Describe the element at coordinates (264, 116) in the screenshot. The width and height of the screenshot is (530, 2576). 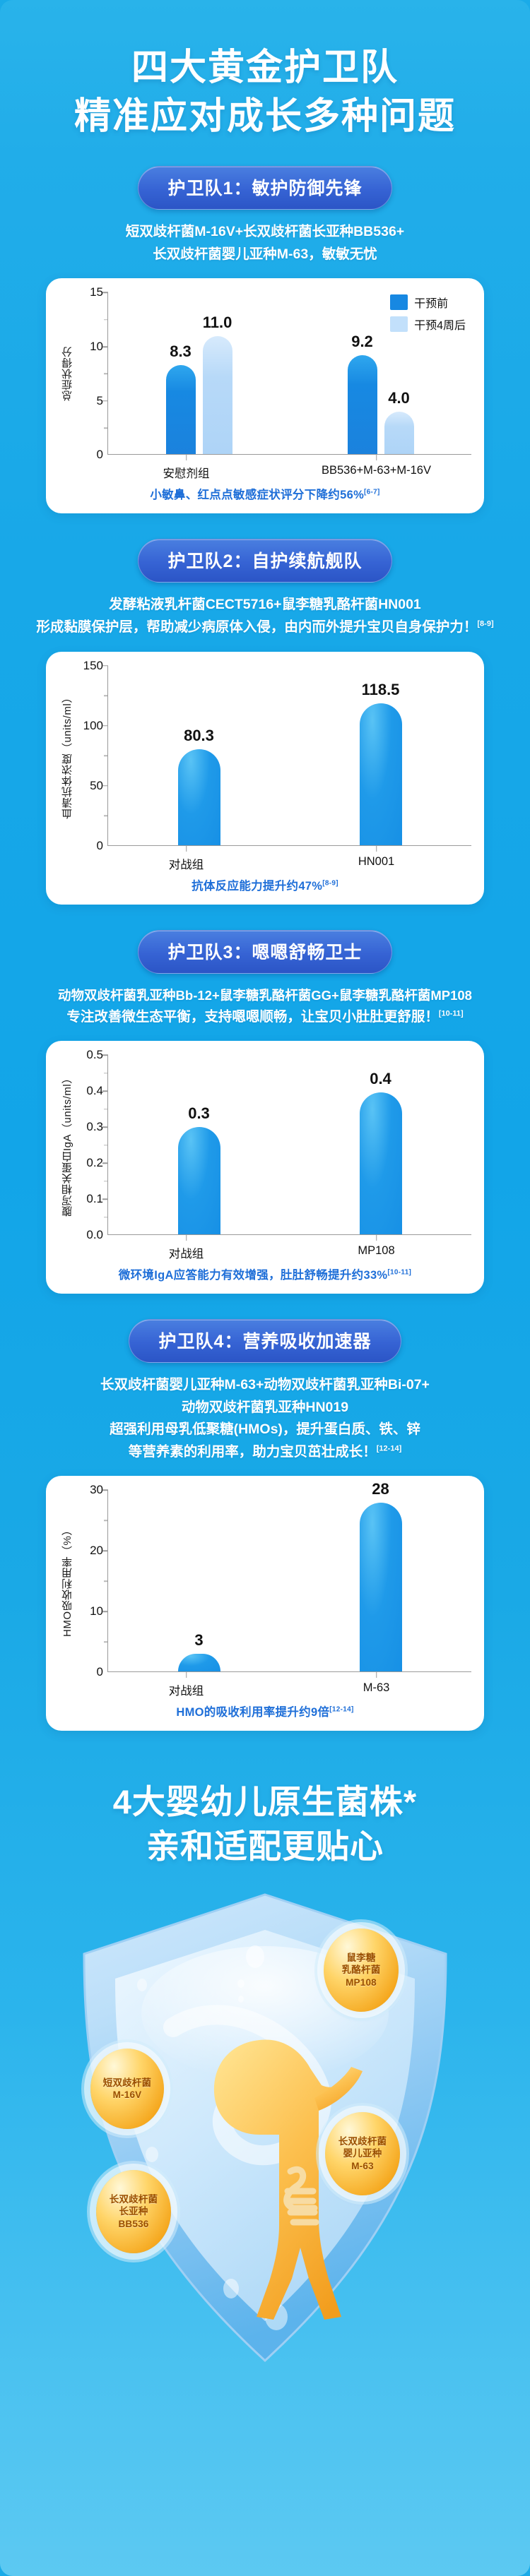
I see `hero-title-line2: 精准应对成长多种问题` at that location.